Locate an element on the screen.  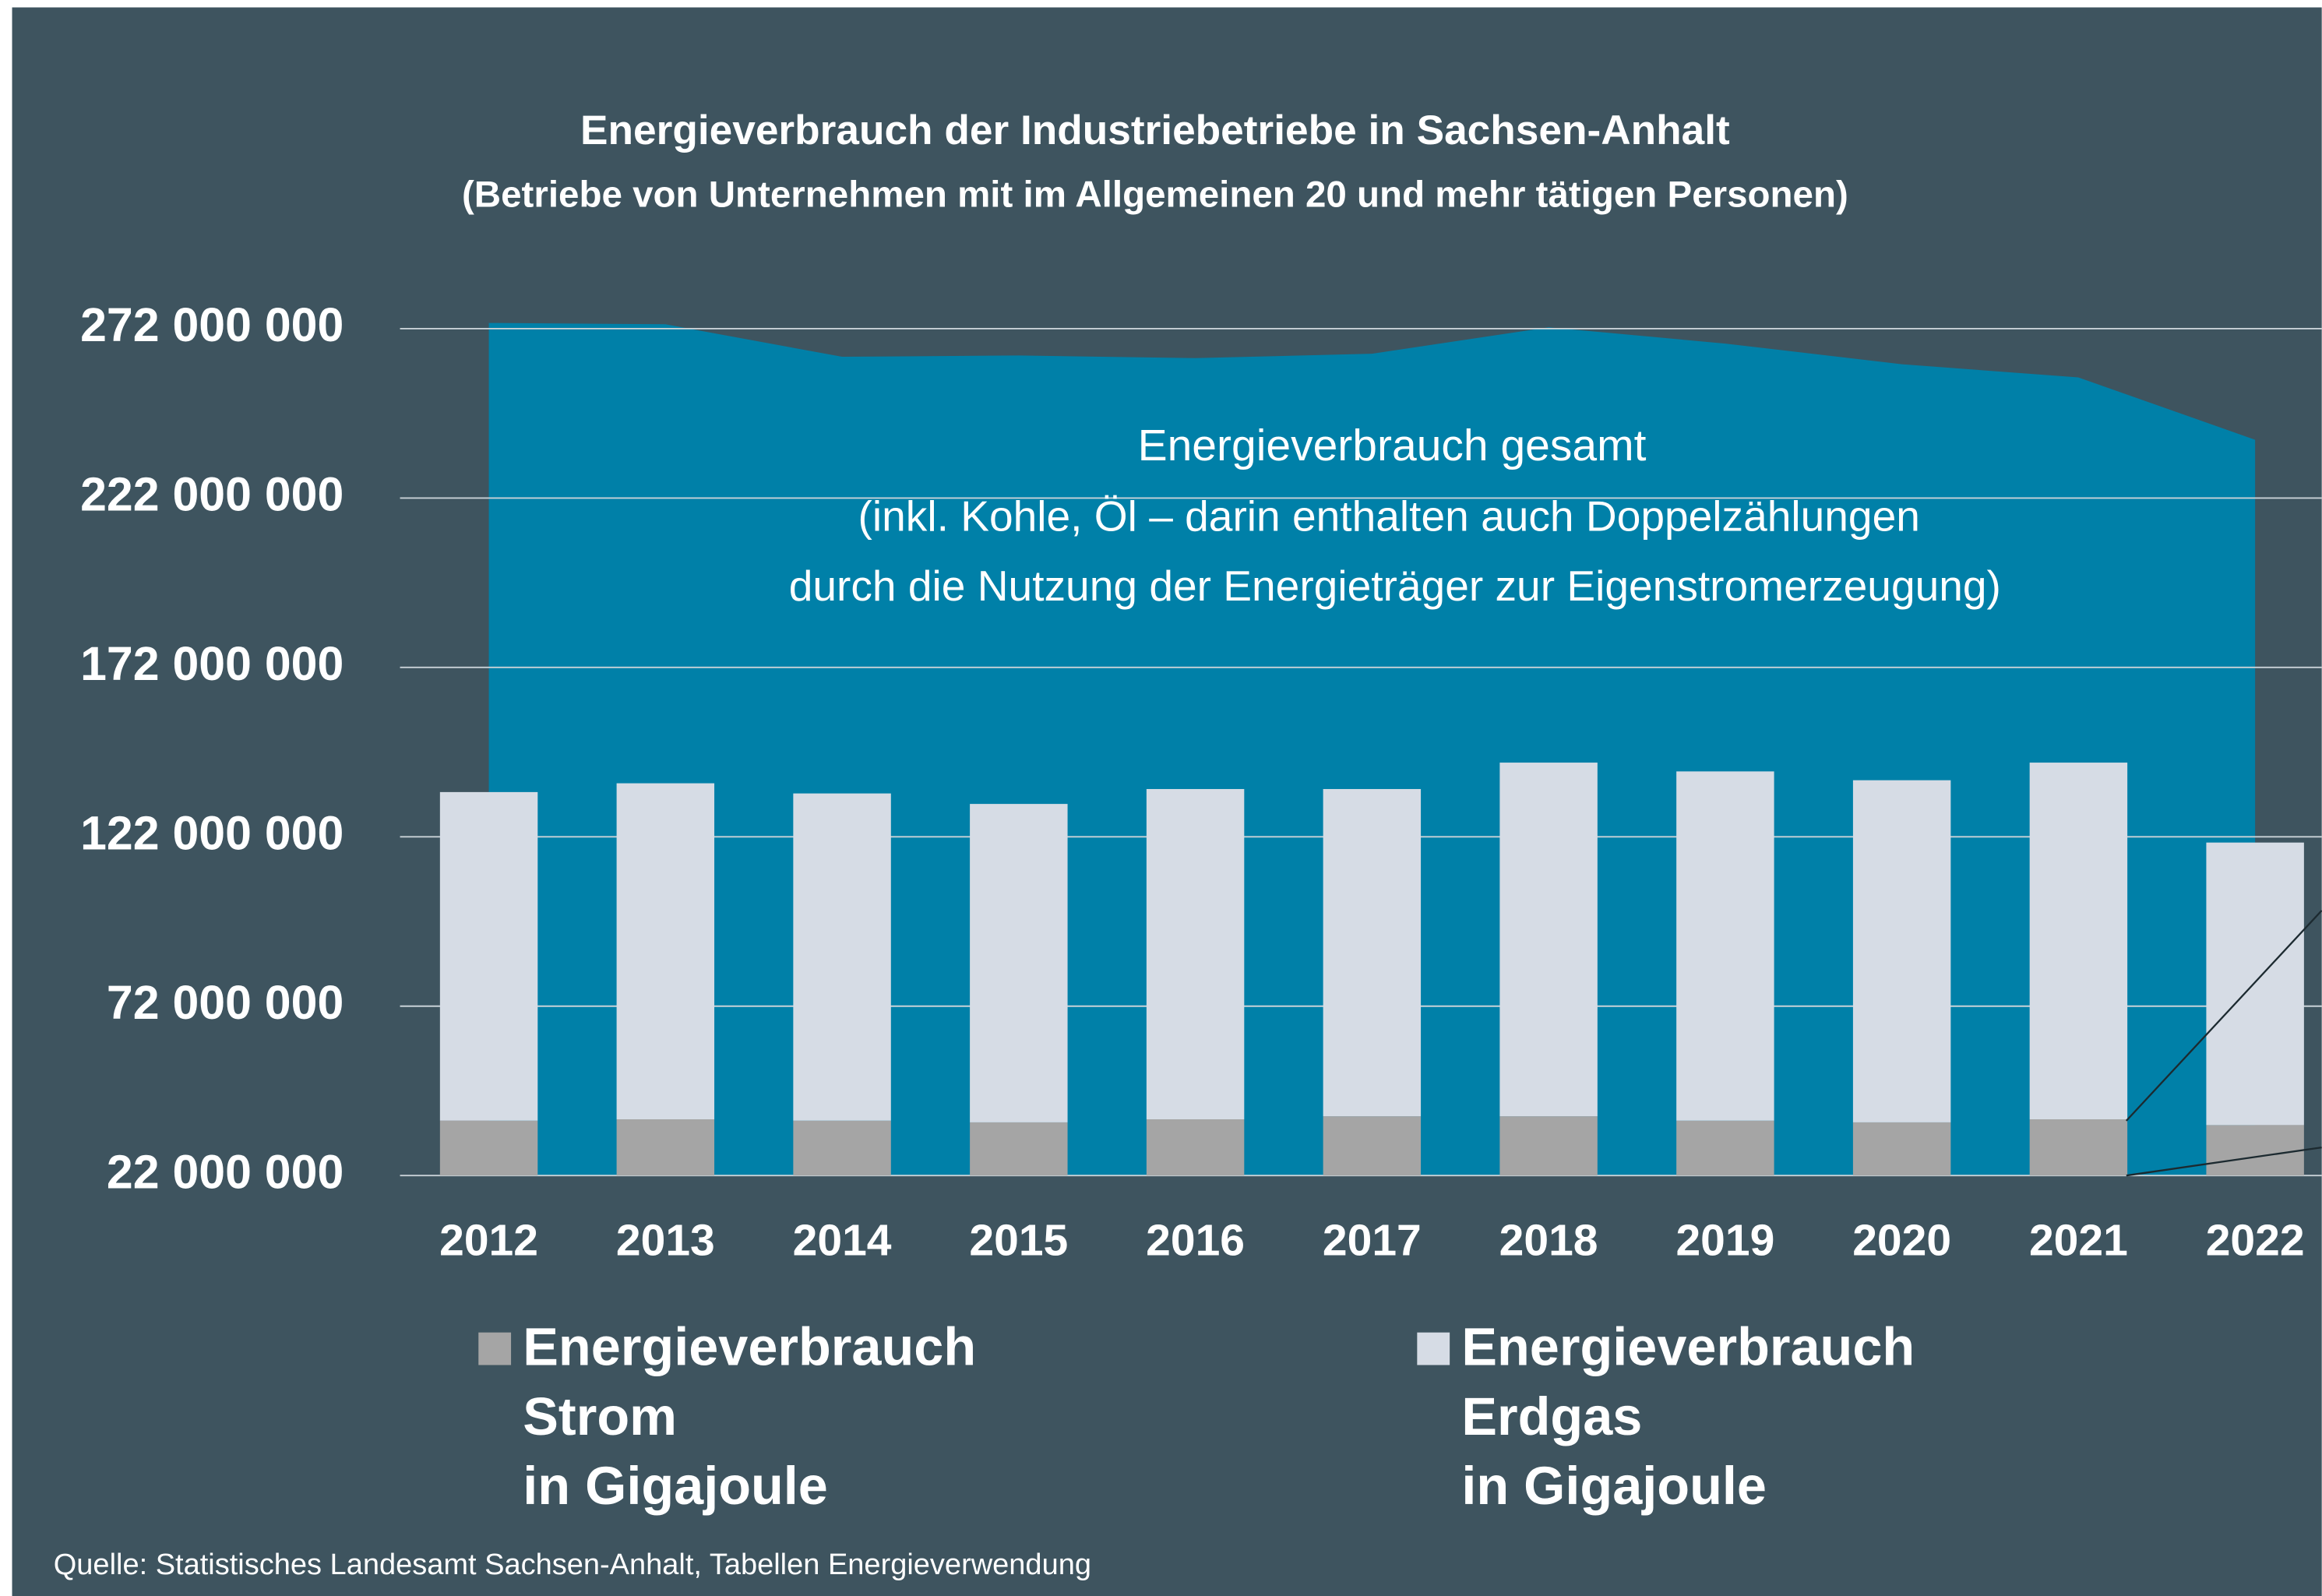
y-tick-label: 122 000 000 is located at coordinates (212, 832).